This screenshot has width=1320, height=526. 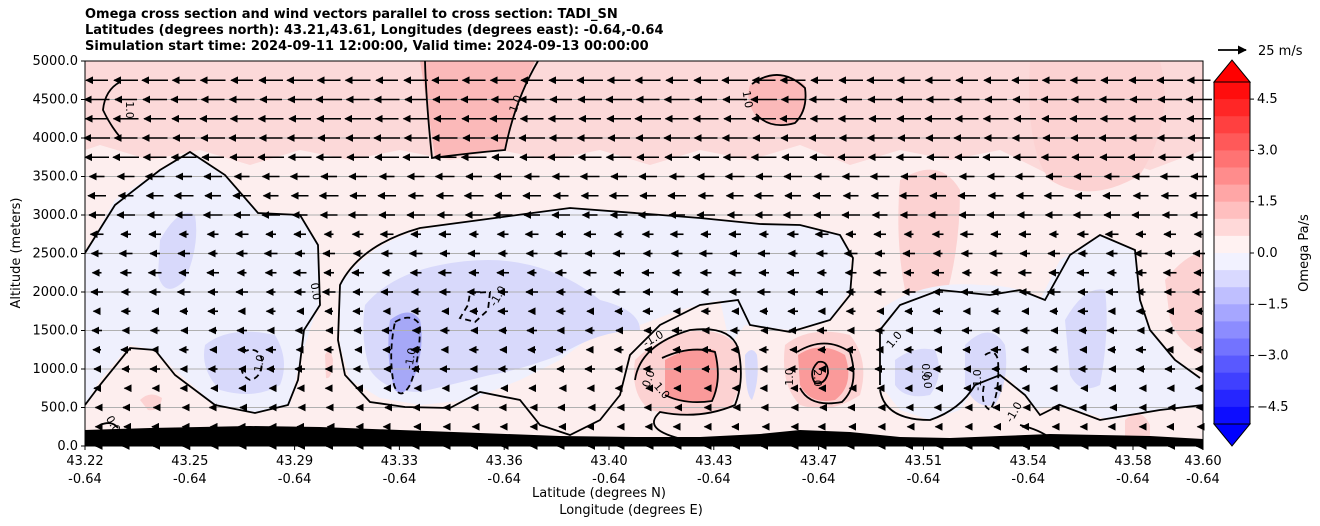 What do you see at coordinates (59, 408) in the screenshot?
I see `y-tick-label: 500.0` at bounding box center [59, 408].